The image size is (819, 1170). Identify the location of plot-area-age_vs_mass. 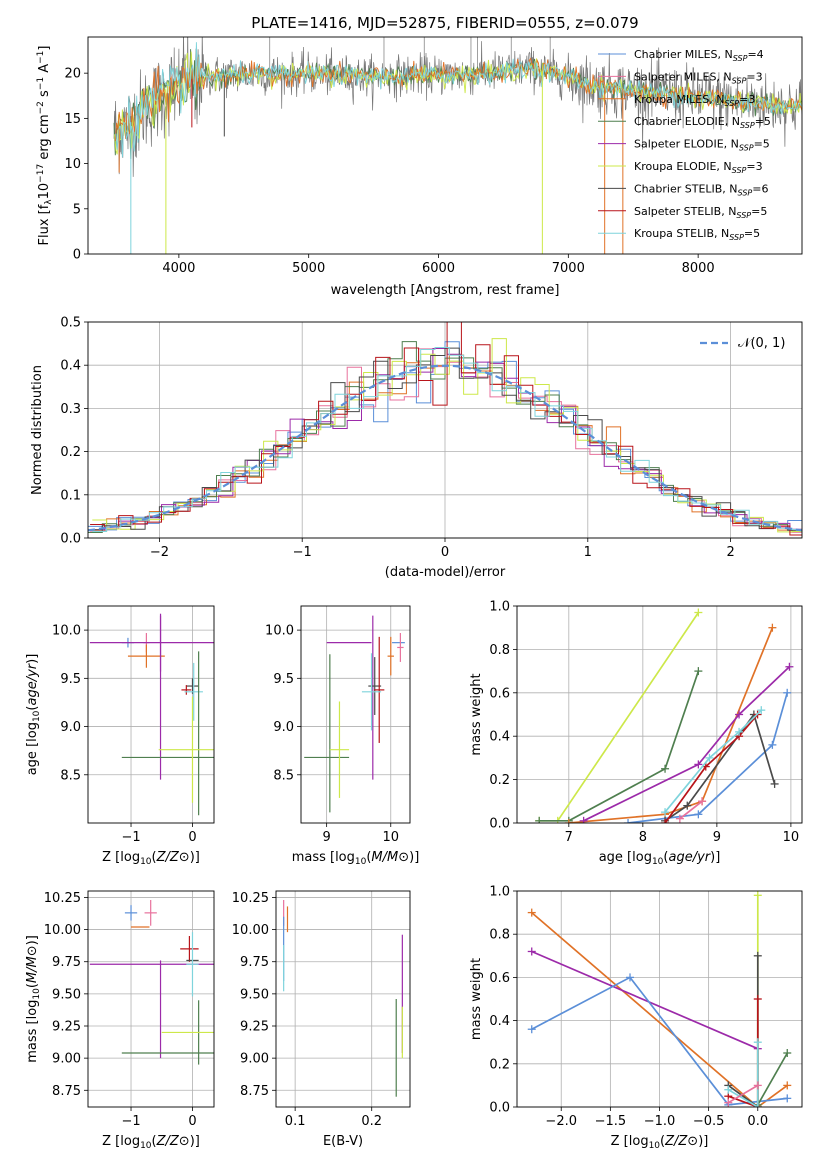
(354, 714).